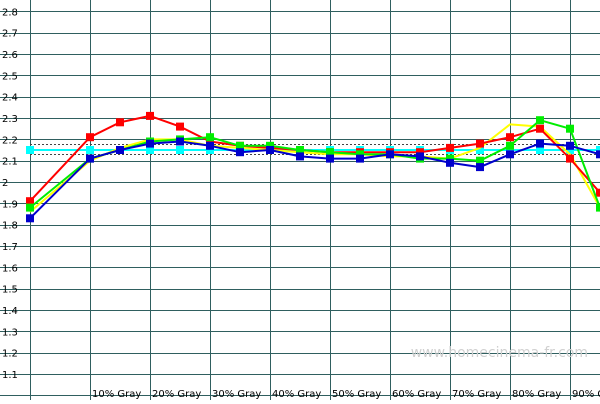  What do you see at coordinates (10, 140) in the screenshot?
I see `y-tick-label: 2.2` at bounding box center [10, 140].